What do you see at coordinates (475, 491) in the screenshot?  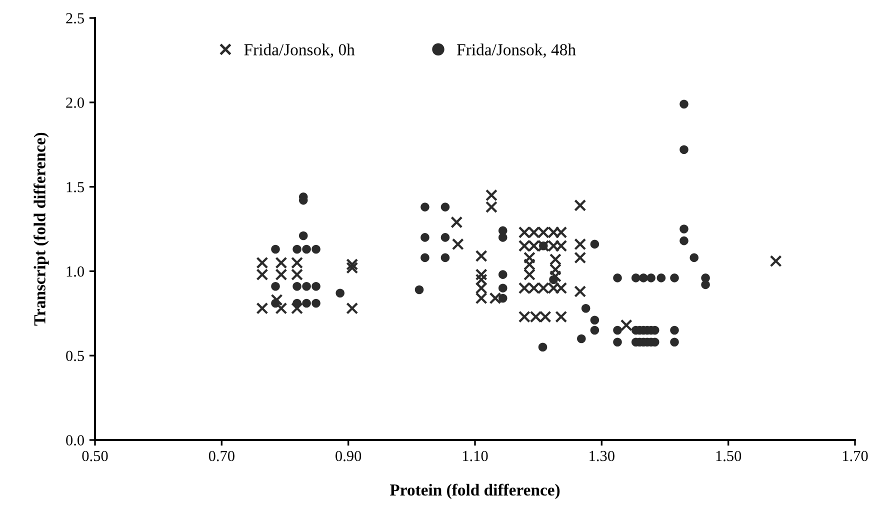 I see `x-axis-title: Protein (fold difference)` at bounding box center [475, 491].